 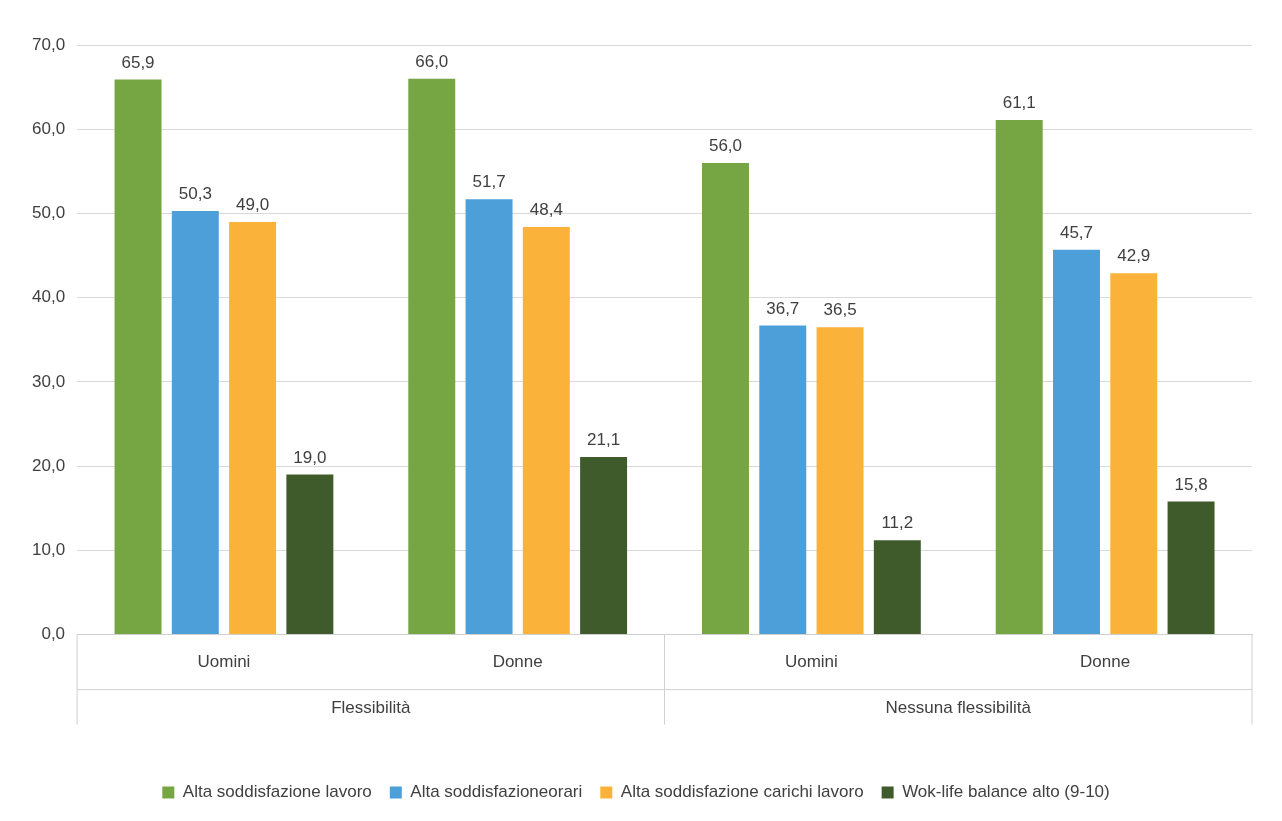 I want to click on data-label: 36,5, so click(x=840, y=310).